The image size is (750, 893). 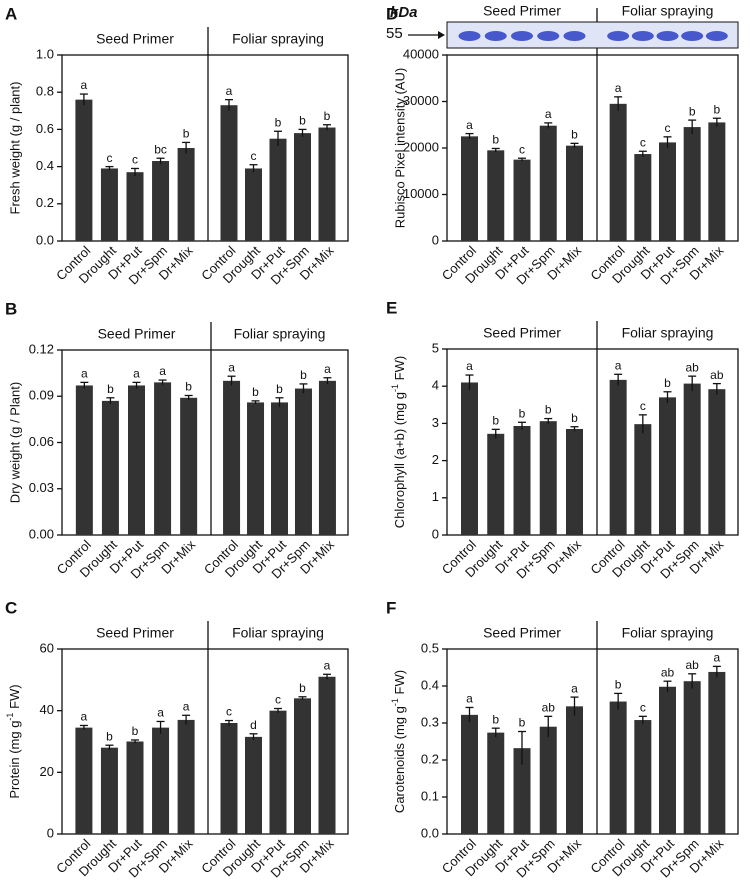 I want to click on y-axis-label-part: Carotenoids (mg g, so click(x=399, y=759).